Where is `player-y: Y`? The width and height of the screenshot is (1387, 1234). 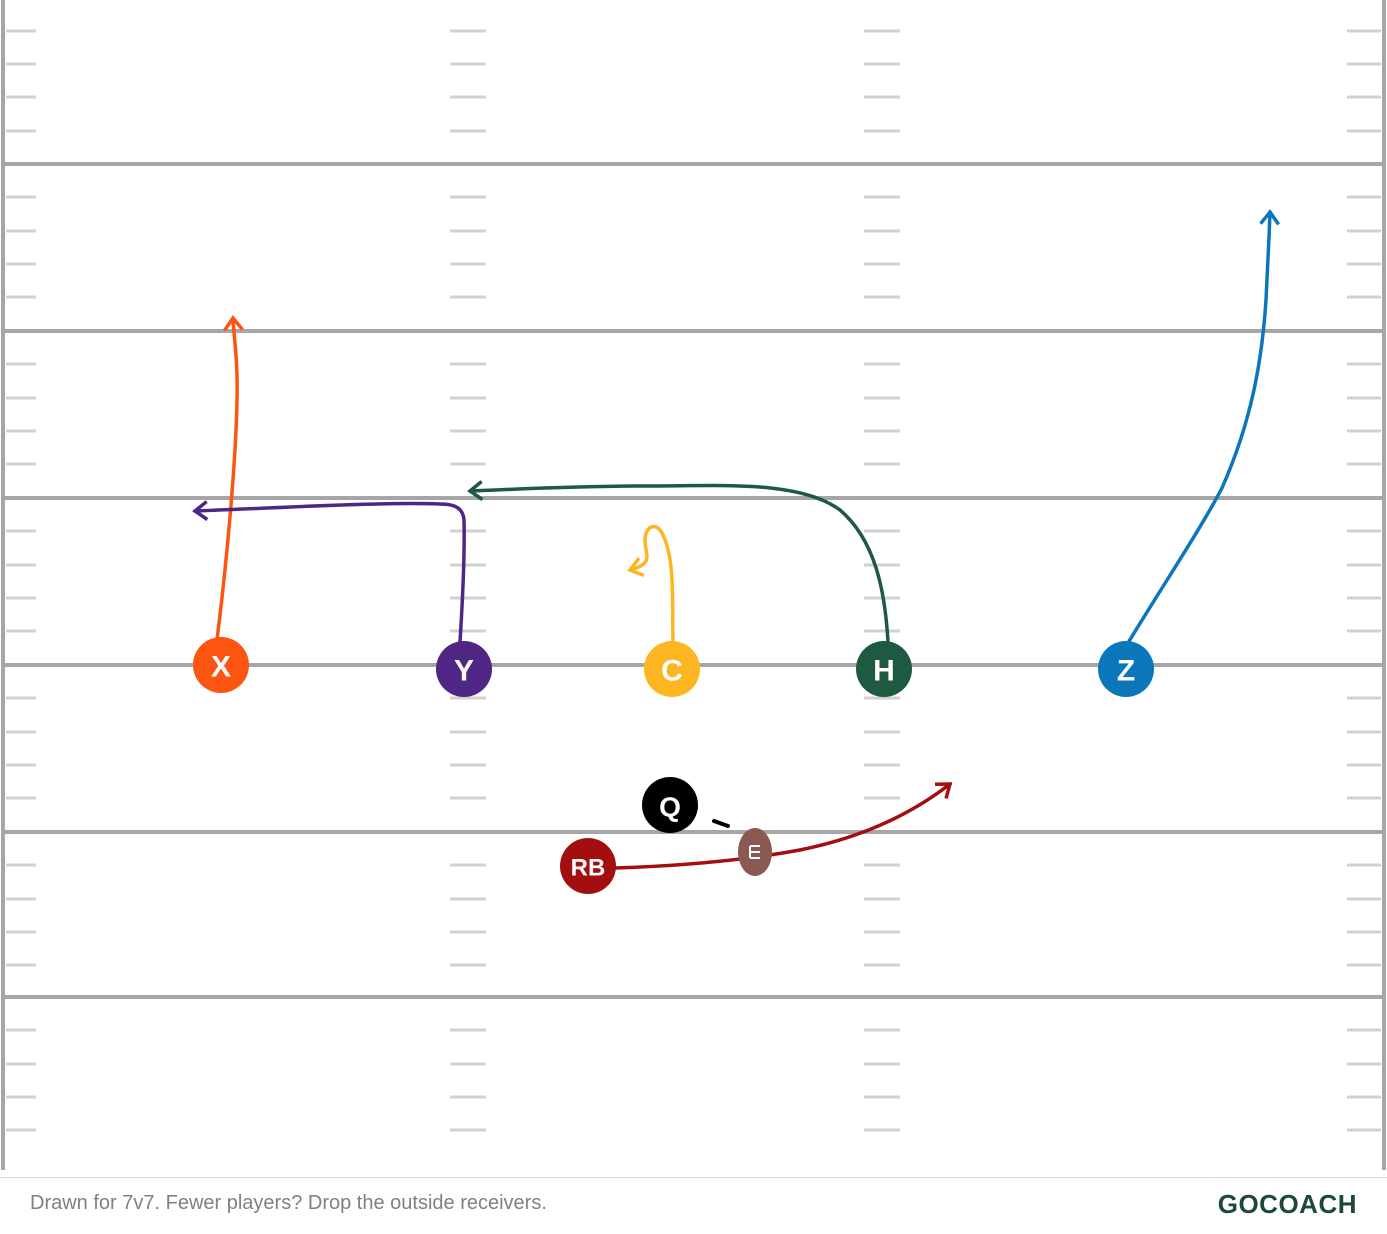
player-y: Y is located at coordinates (464, 669).